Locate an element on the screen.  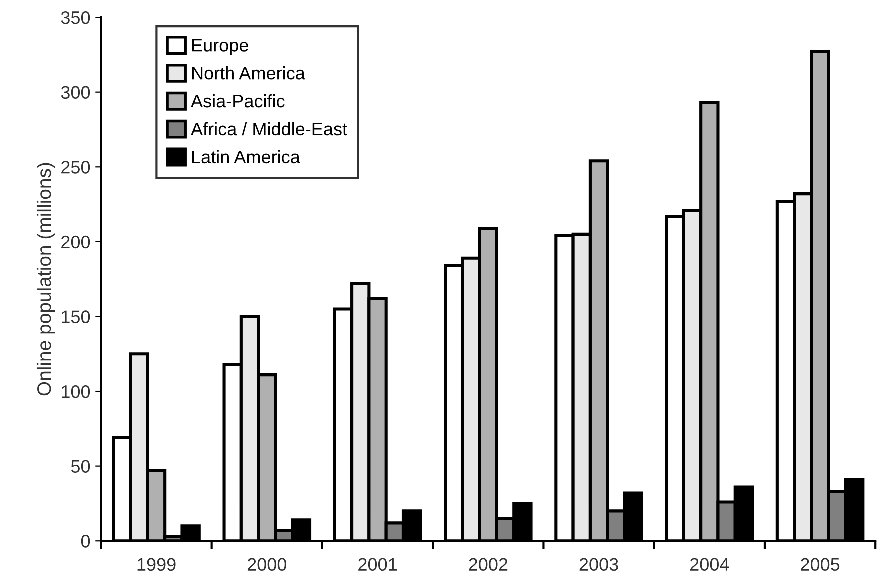
y-tick-label: 200 is located at coordinates (76, 242).